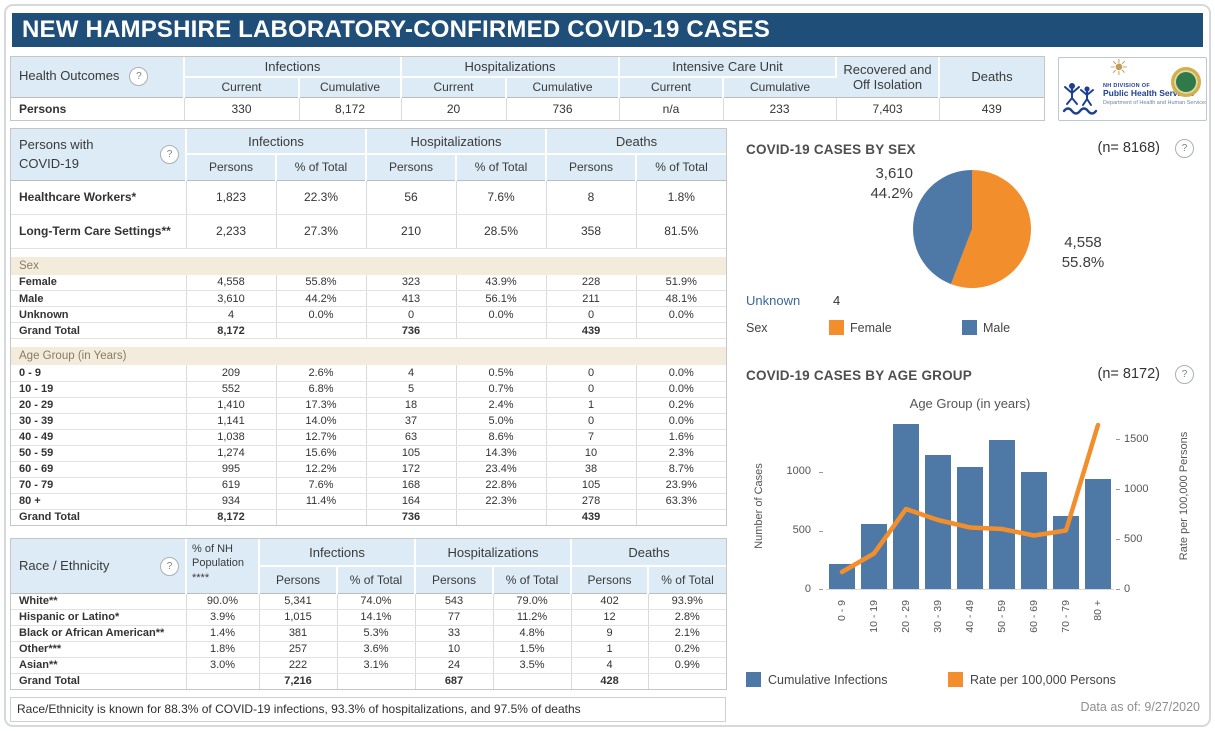  What do you see at coordinates (1034, 616) in the screenshot?
I see `x-axis-label: 60 - 69` at bounding box center [1034, 616].